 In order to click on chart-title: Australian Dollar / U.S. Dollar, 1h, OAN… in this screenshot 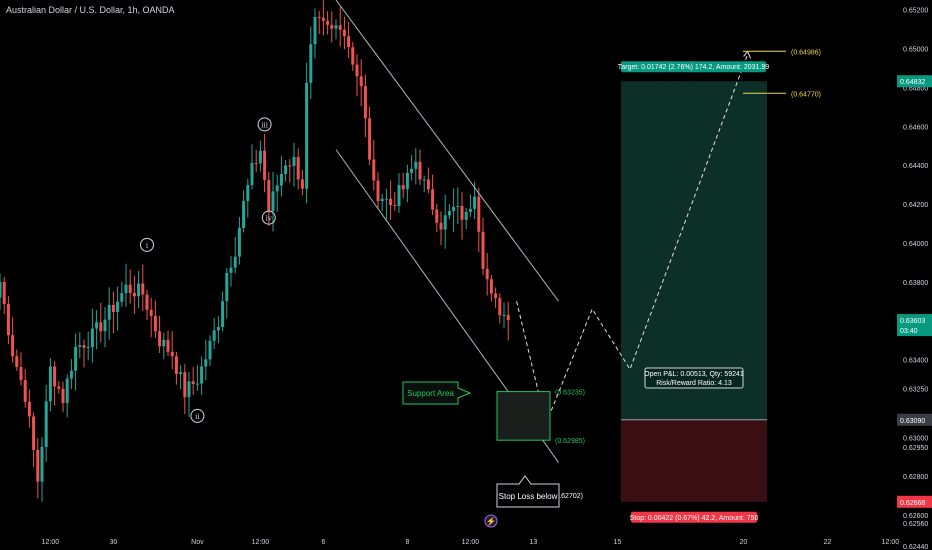, I will do `click(90, 10)`.